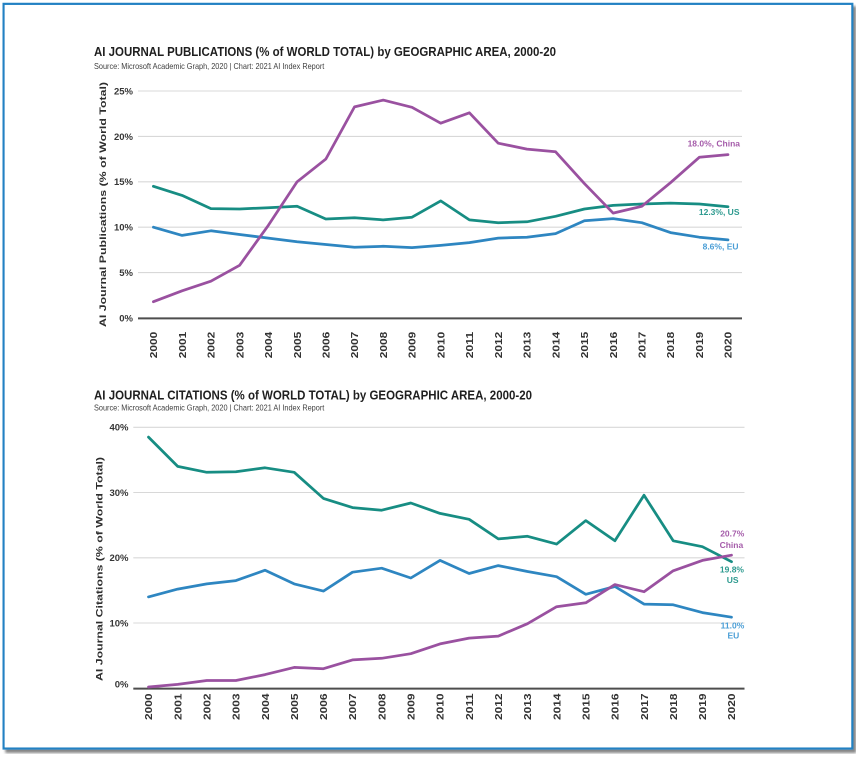 Image resolution: width=856 pixels, height=759 pixels. Describe the element at coordinates (733, 636) in the screenshot. I see `svg-text: EU` at that location.